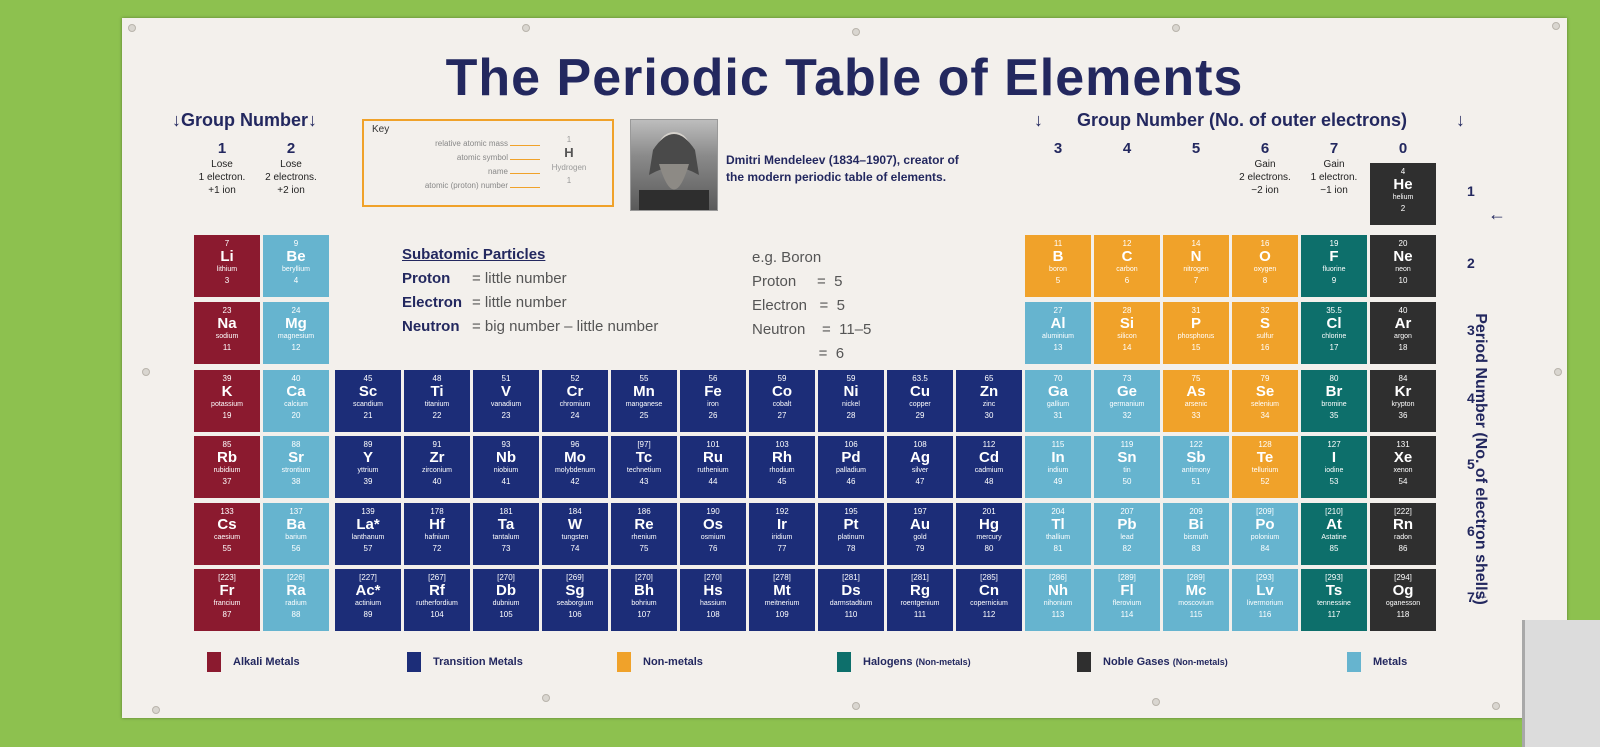 This screenshot has height=747, width=1600. What do you see at coordinates (782, 600) in the screenshot?
I see `element-cell-mt: [278] Mt meitnerium 109` at bounding box center [782, 600].